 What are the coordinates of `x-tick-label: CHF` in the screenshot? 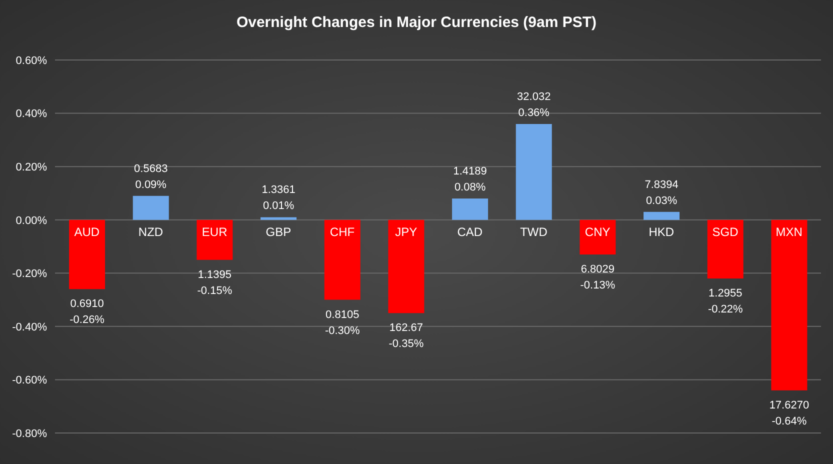 It's located at (342, 231).